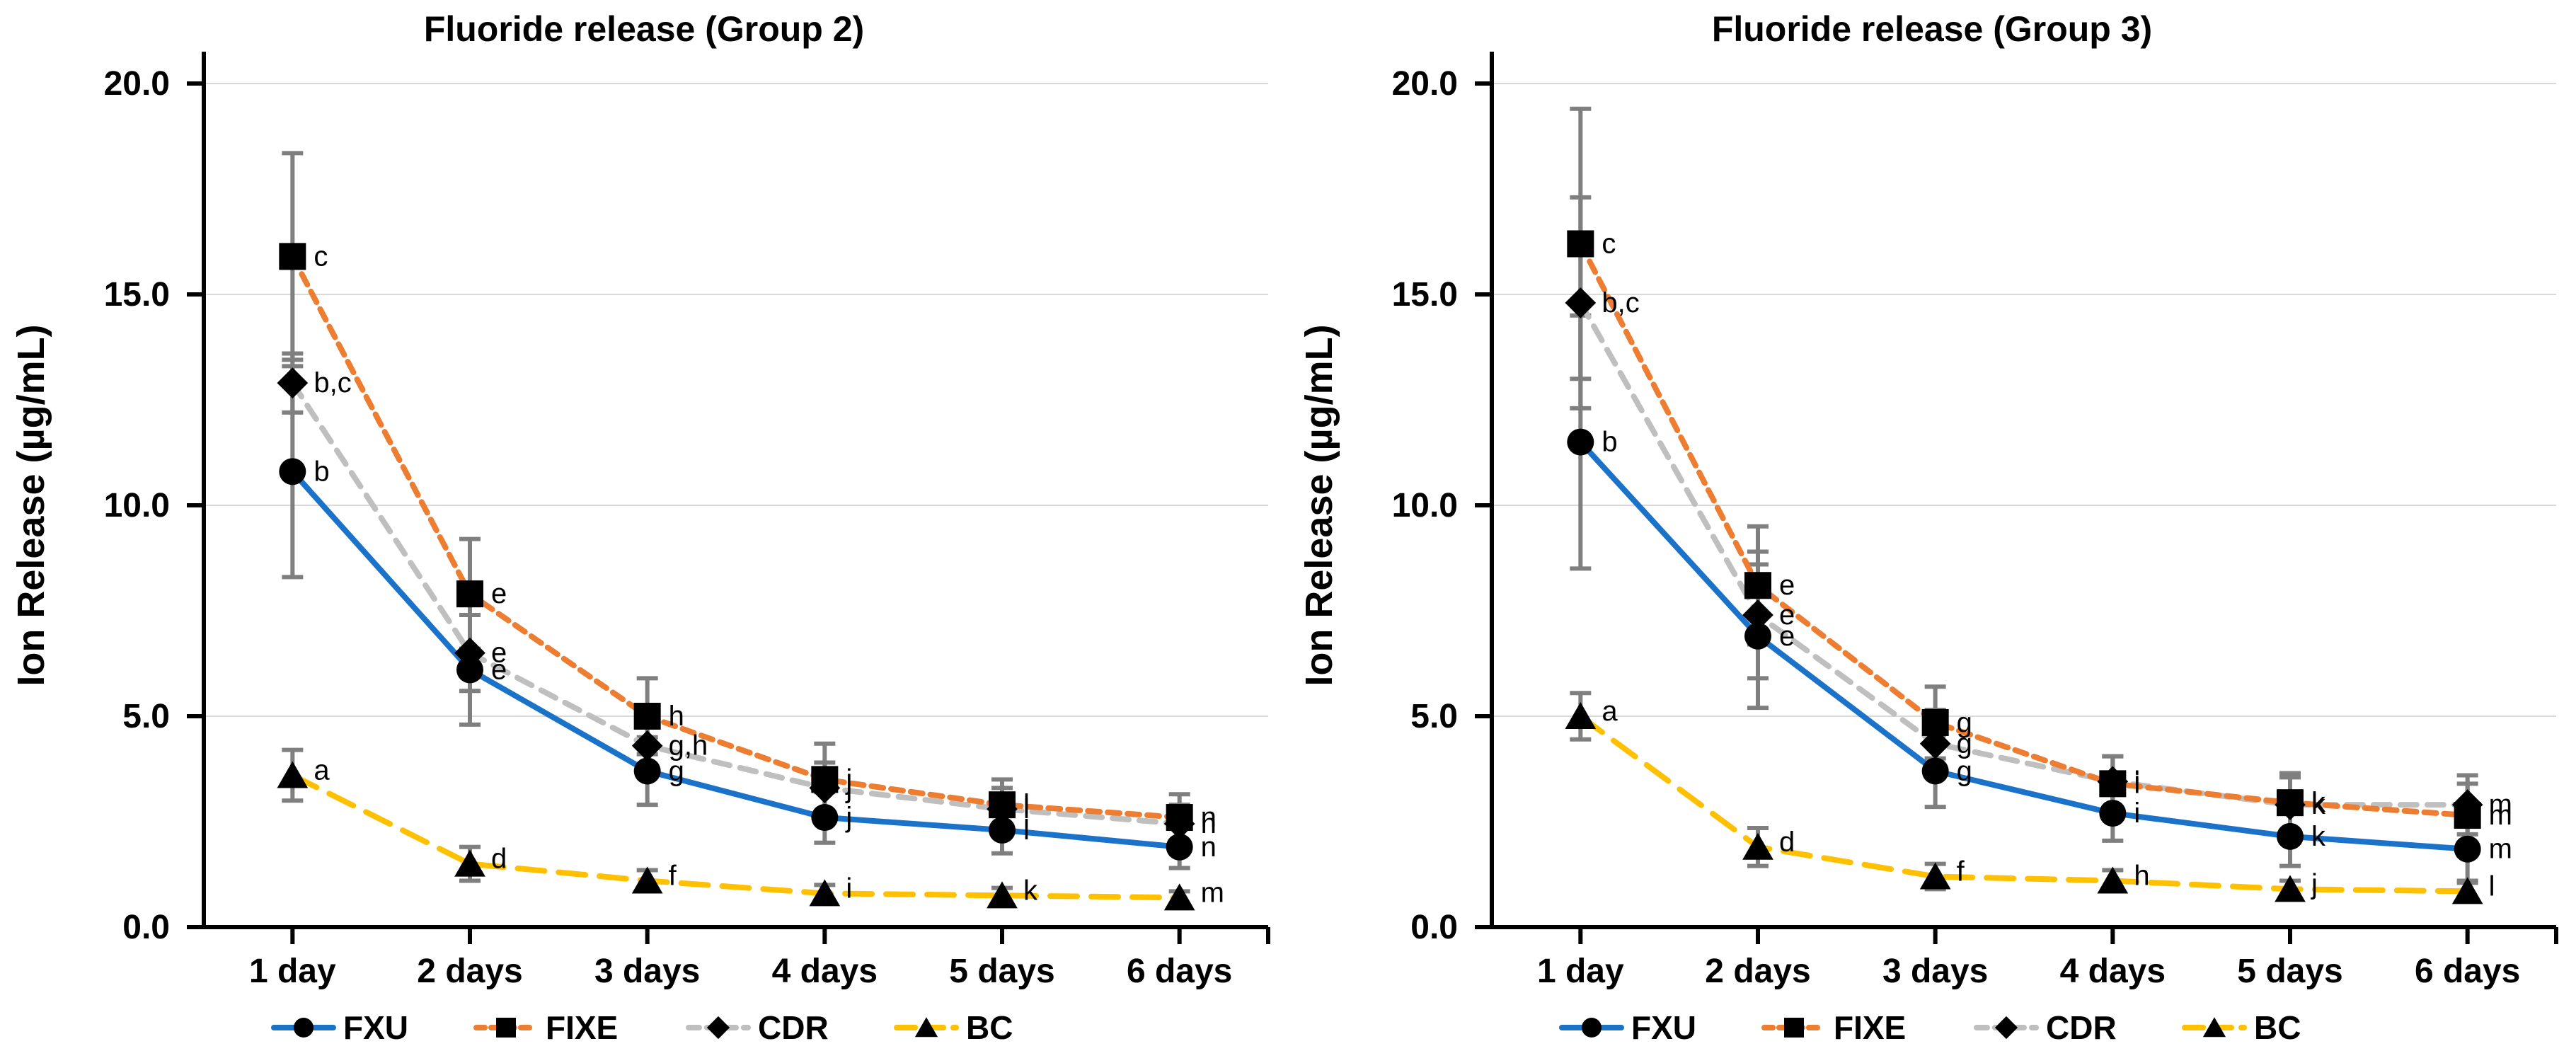 Image resolution: width=2576 pixels, height=1063 pixels. Describe the element at coordinates (689, 746) in the screenshot. I see `point-label: g,h` at that location.